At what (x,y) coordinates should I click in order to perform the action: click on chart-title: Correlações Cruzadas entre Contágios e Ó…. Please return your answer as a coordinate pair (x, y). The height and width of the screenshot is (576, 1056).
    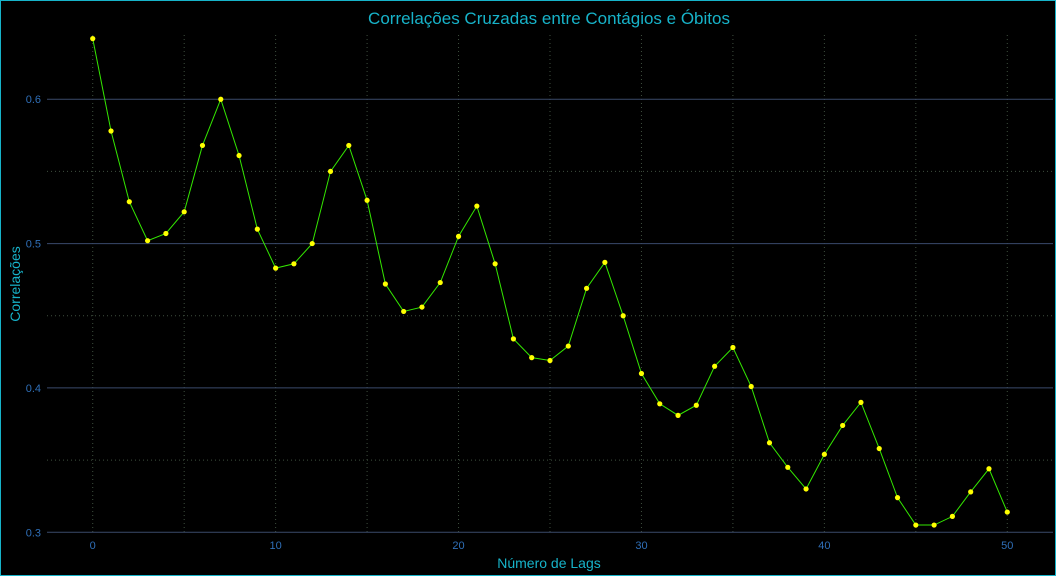
    Looking at the image, I should click on (549, 18).